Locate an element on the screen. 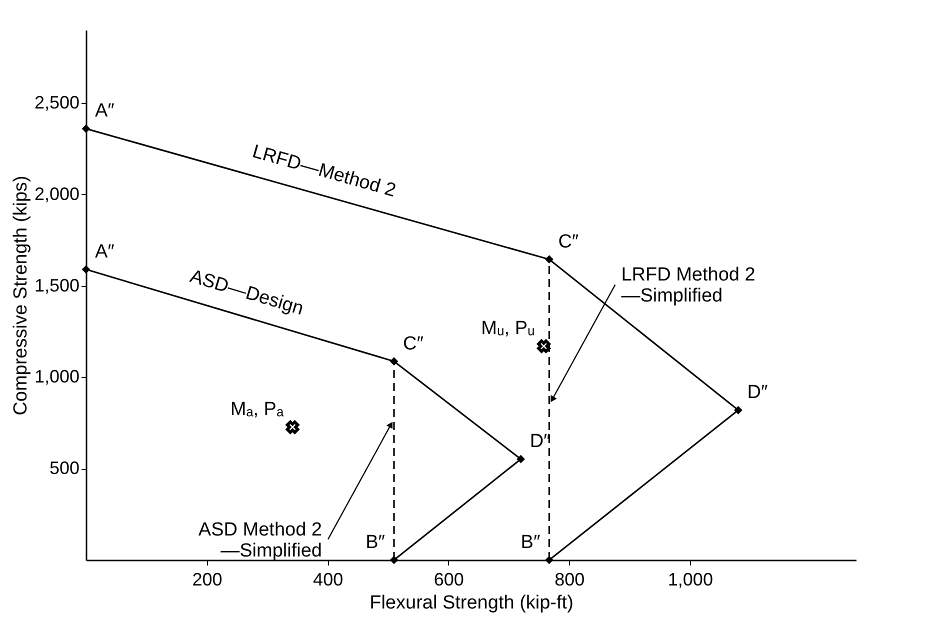 The width and height of the screenshot is (940, 626). x-tick-label: 200 is located at coordinates (207, 580).